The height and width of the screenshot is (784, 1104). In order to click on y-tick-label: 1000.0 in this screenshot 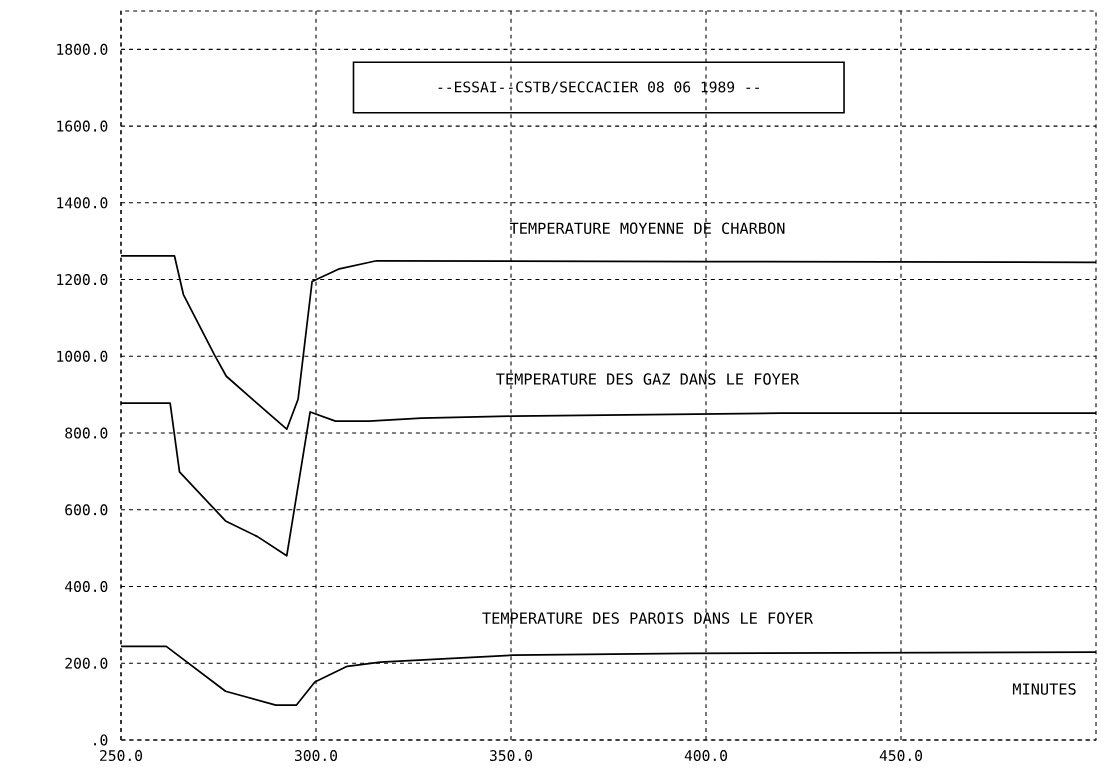, I will do `click(82, 356)`.